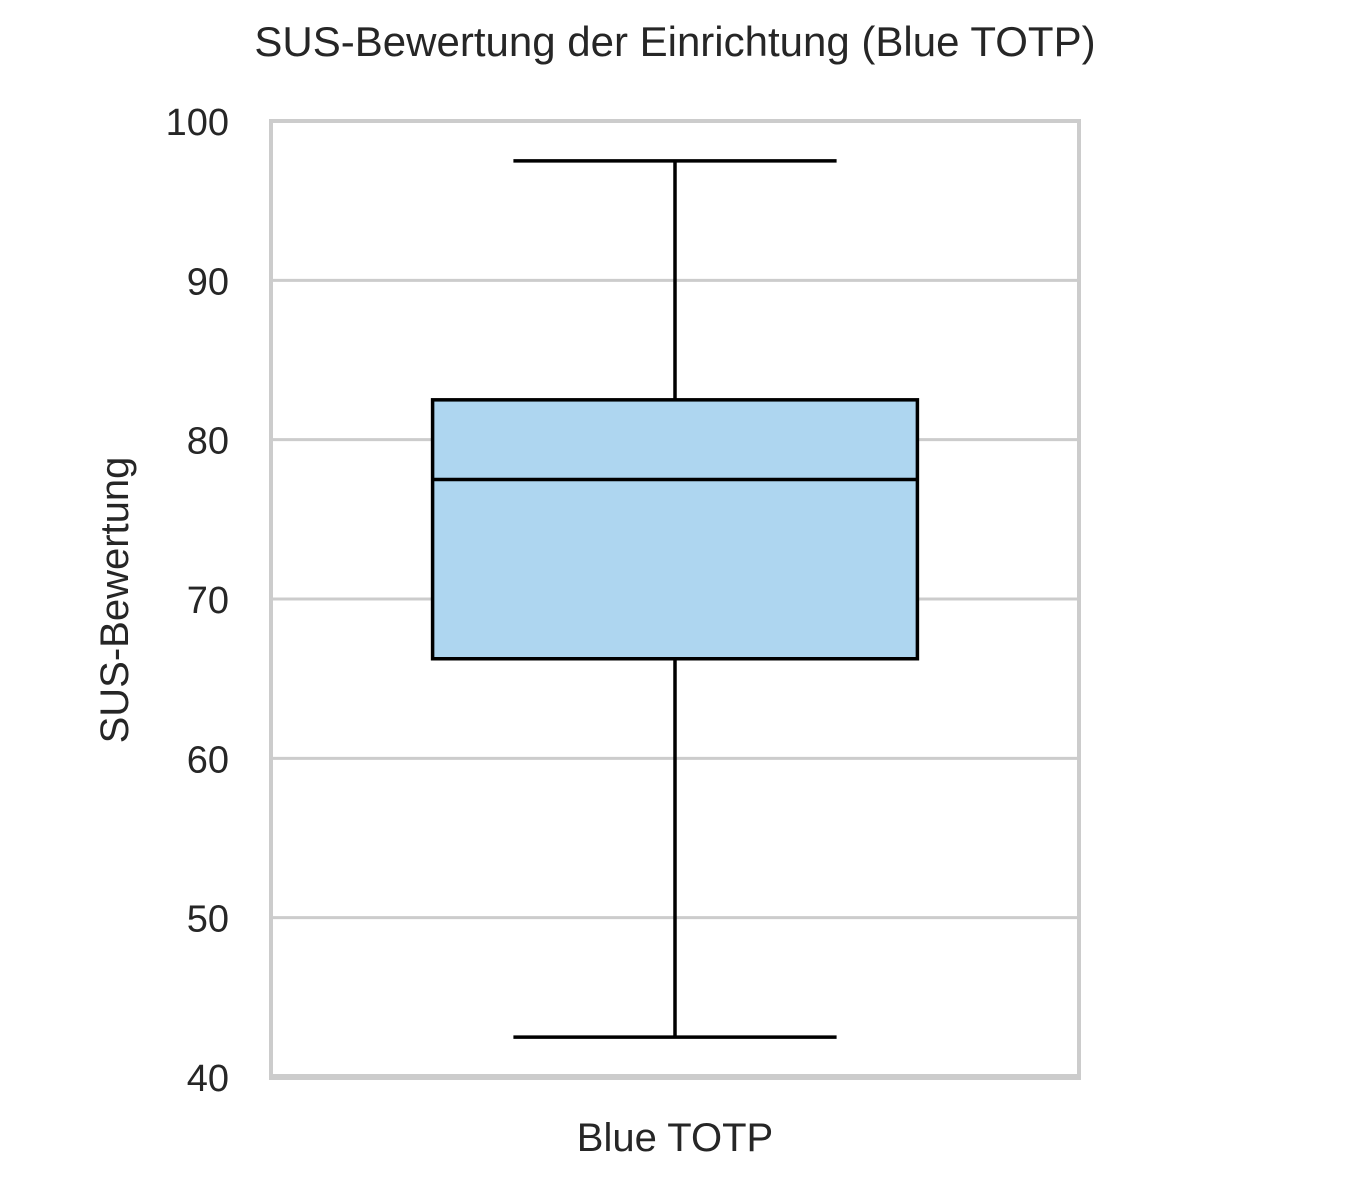  I want to click on x-tick-label-0: Blue TOTP, so click(675, 1138).